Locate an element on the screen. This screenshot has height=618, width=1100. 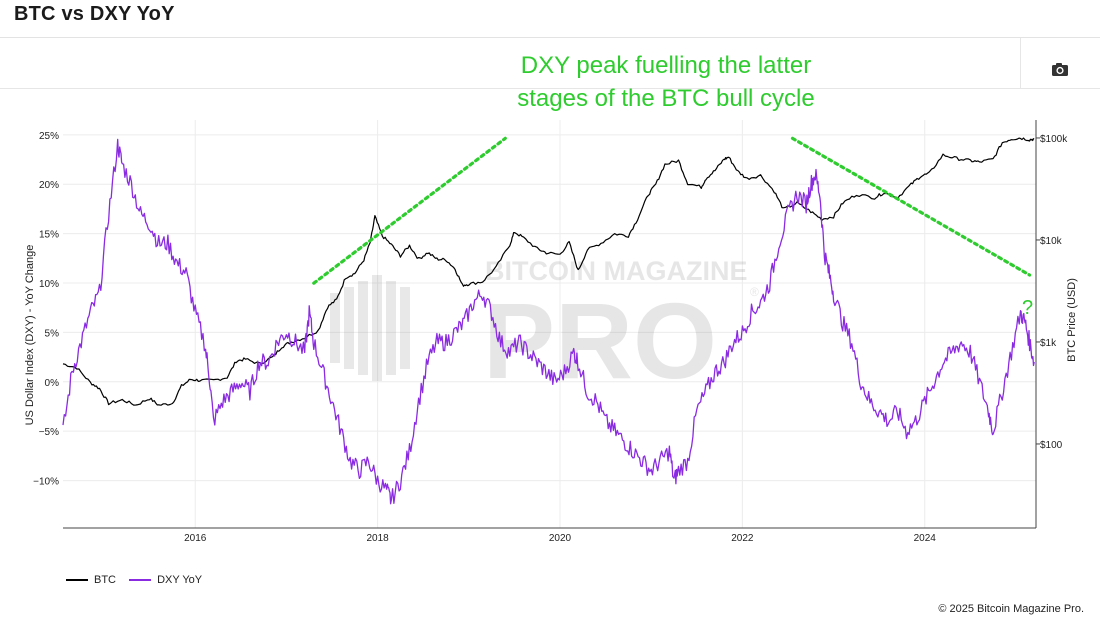
annotation-line-1: DXY peak fuelling the latter is located at coordinates (666, 65).